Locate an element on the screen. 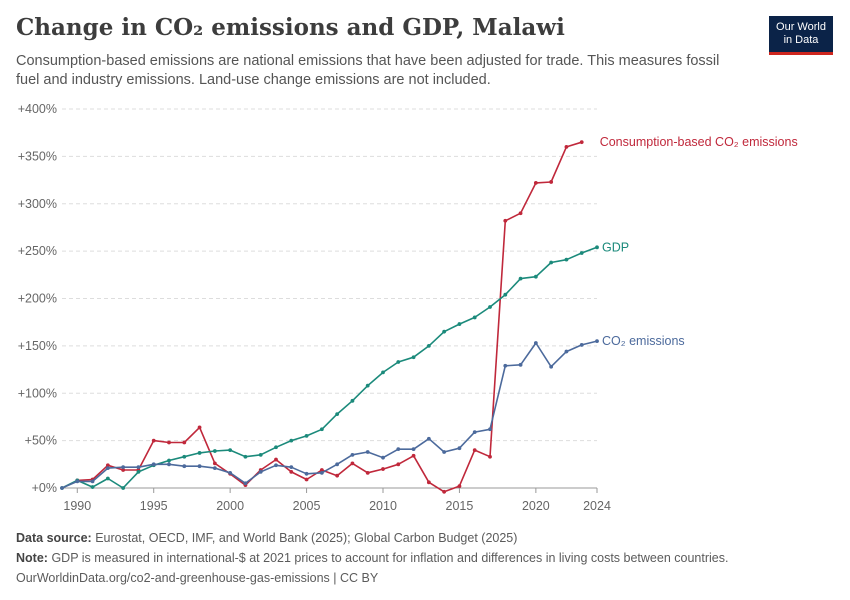 The height and width of the screenshot is (600, 850). owid-logo: Our World in Data is located at coordinates (801, 35).